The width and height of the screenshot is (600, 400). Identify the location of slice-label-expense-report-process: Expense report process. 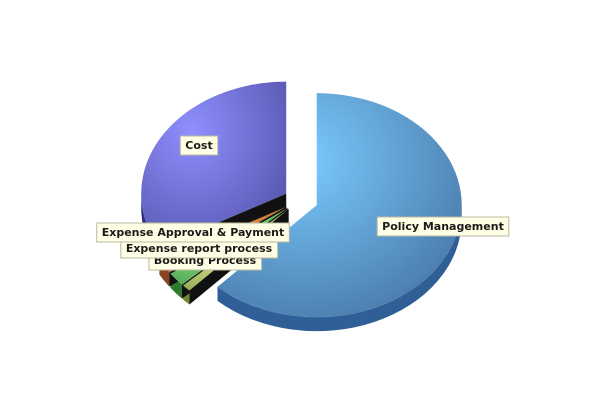
(199, 248).